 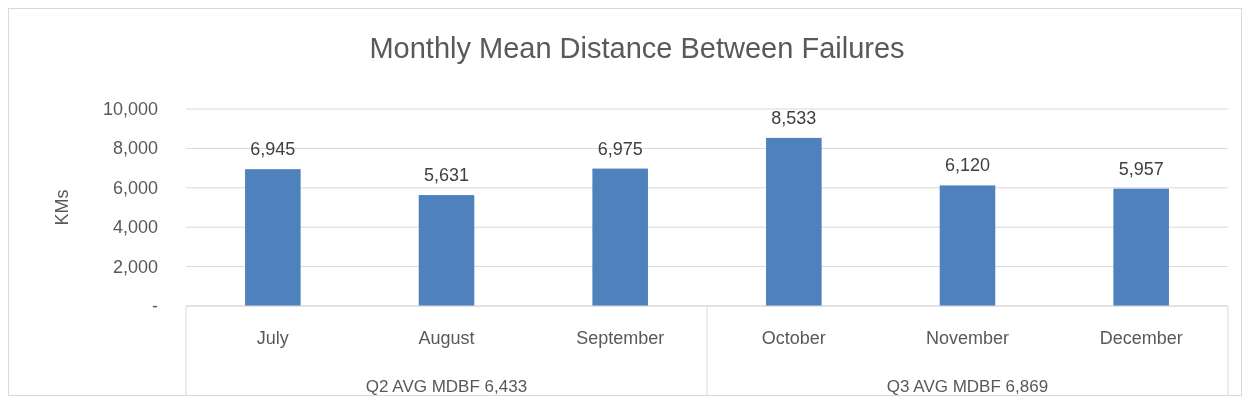 I want to click on x-tick-label: July, so click(x=272, y=338).